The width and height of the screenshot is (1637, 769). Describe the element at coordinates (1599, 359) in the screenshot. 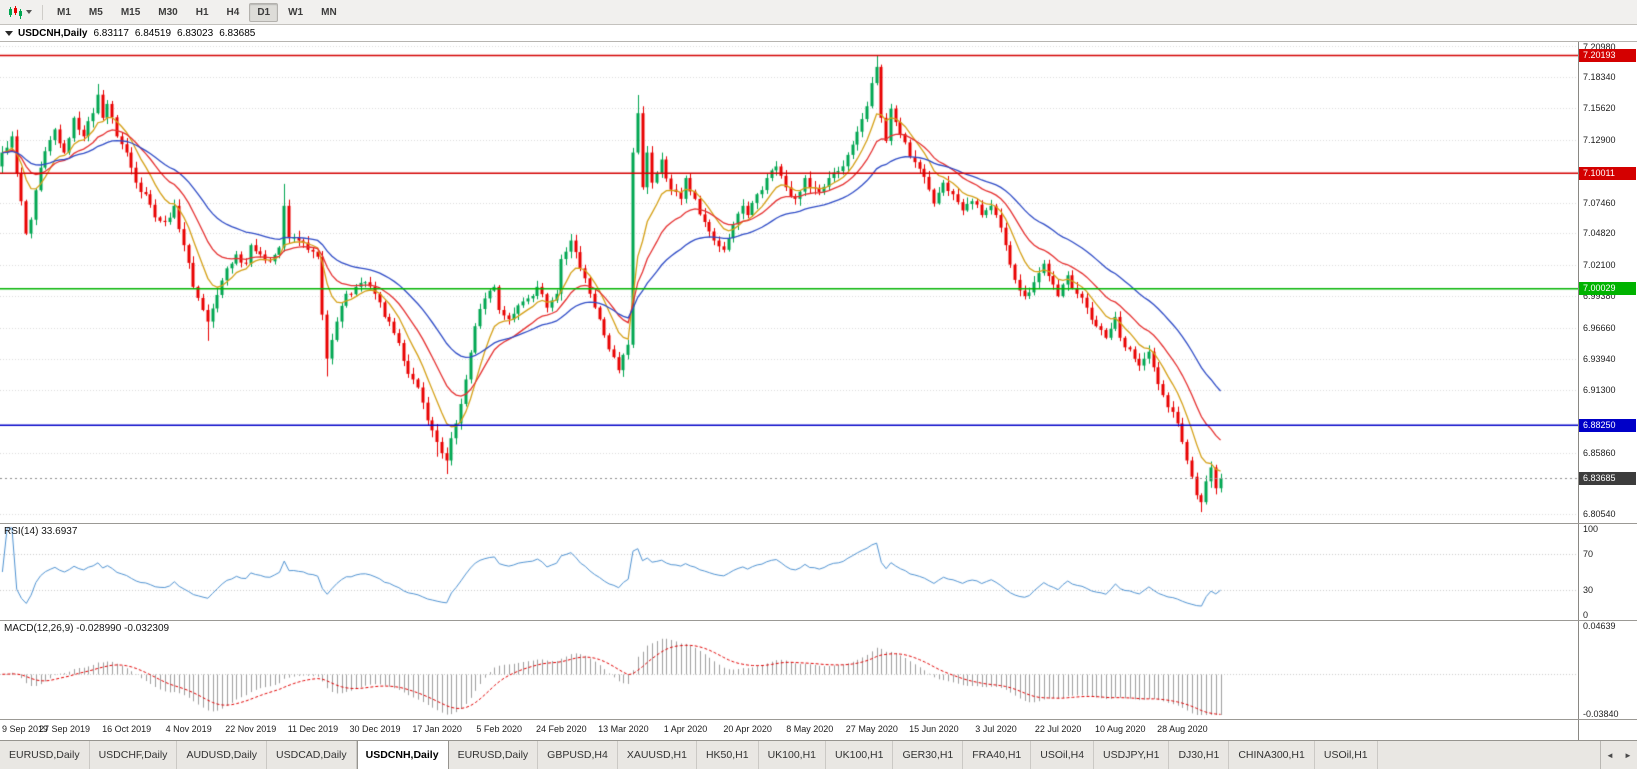

I see `axis-tick-label: 6.93940` at that location.